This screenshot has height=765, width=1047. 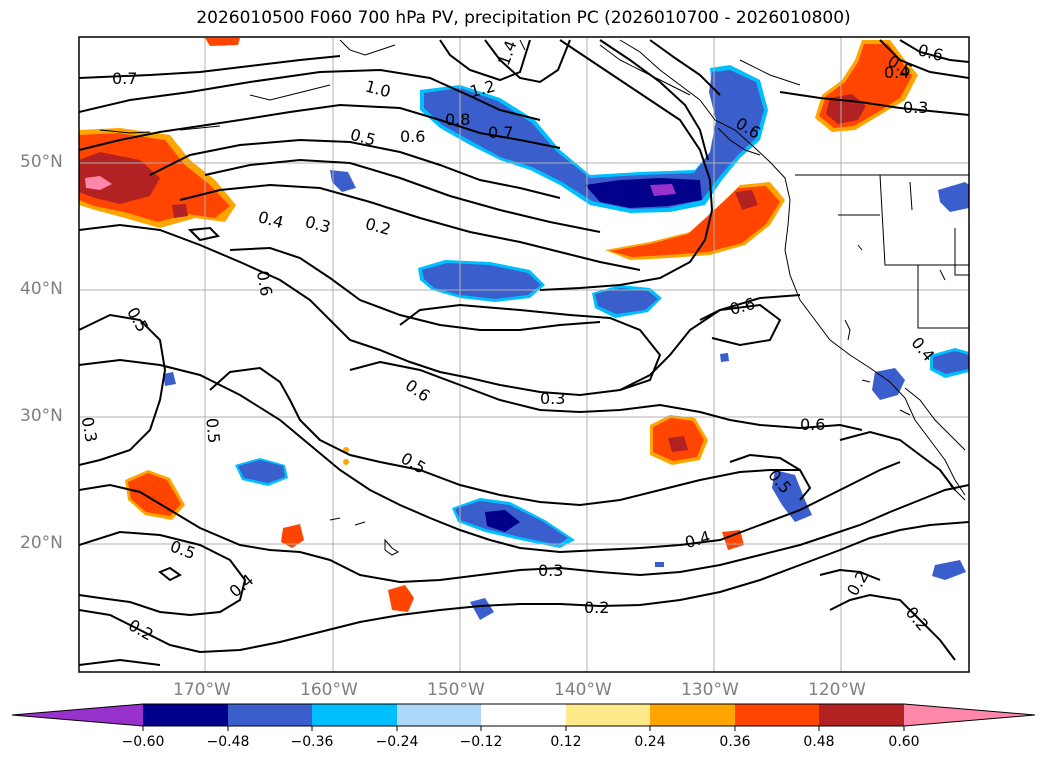 What do you see at coordinates (507, 53) in the screenshot?
I see `contour-label: 1.4` at bounding box center [507, 53].